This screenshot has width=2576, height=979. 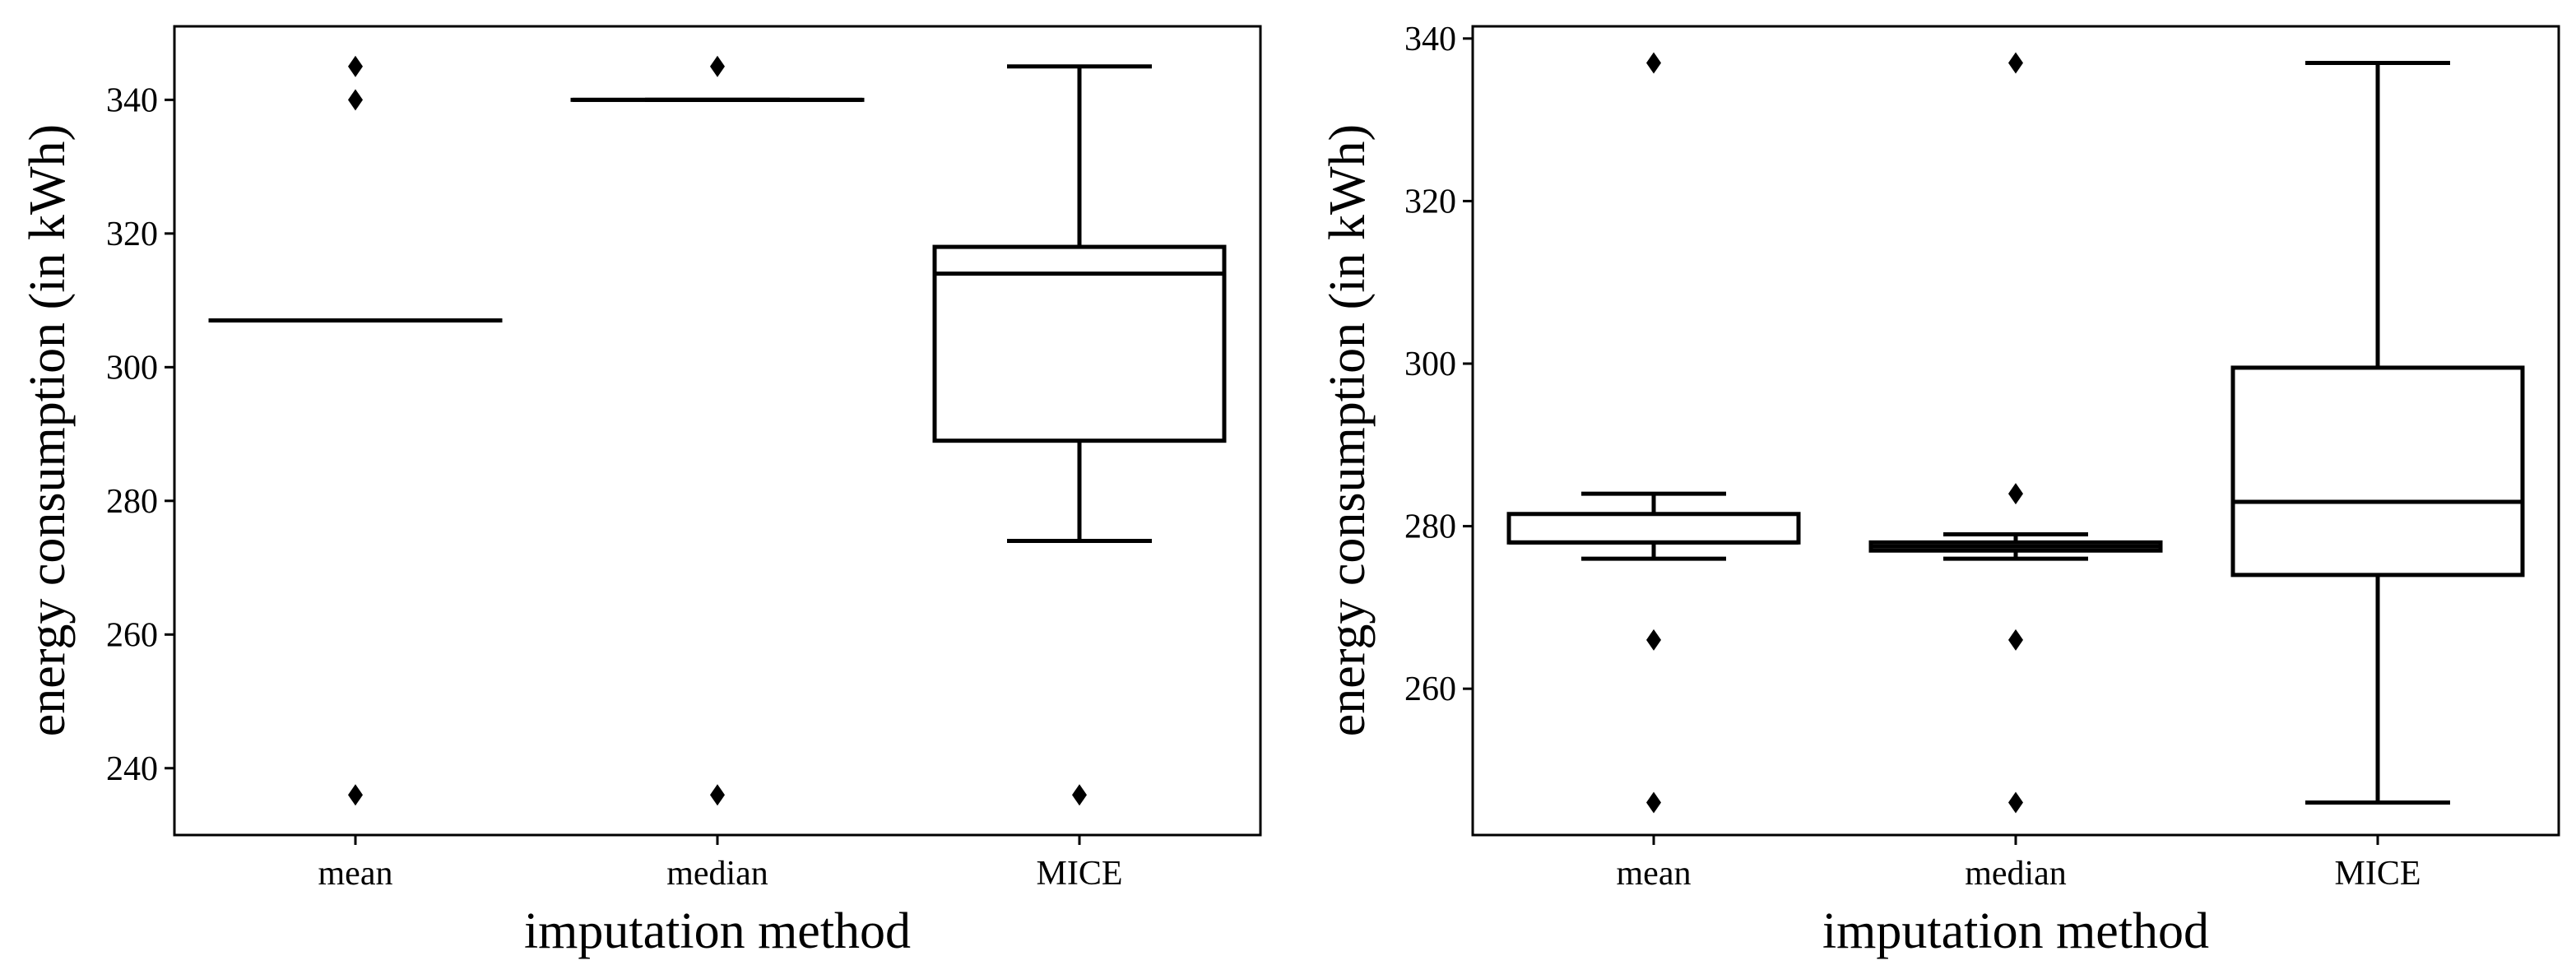 I want to click on left-y-axis: 240 260 280 300 320 340, so click(x=140, y=434).